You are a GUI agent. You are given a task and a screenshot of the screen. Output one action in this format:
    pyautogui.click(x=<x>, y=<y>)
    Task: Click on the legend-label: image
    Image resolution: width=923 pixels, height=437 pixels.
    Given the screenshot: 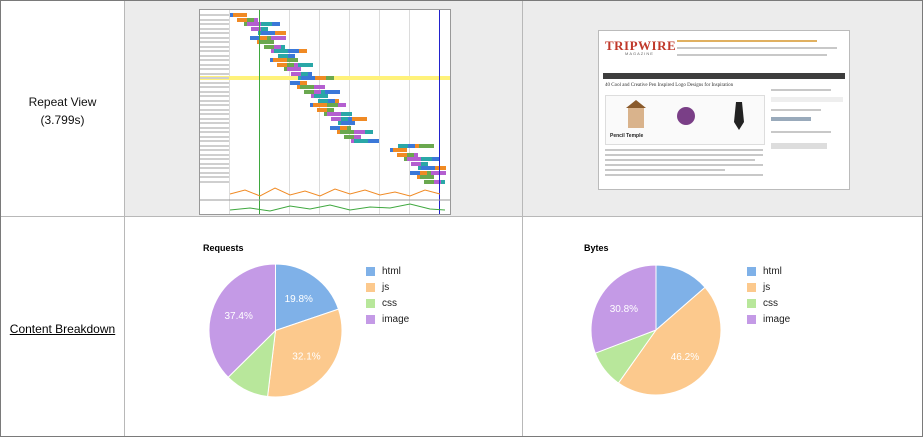 What is the action you would take?
    pyautogui.click(x=396, y=319)
    